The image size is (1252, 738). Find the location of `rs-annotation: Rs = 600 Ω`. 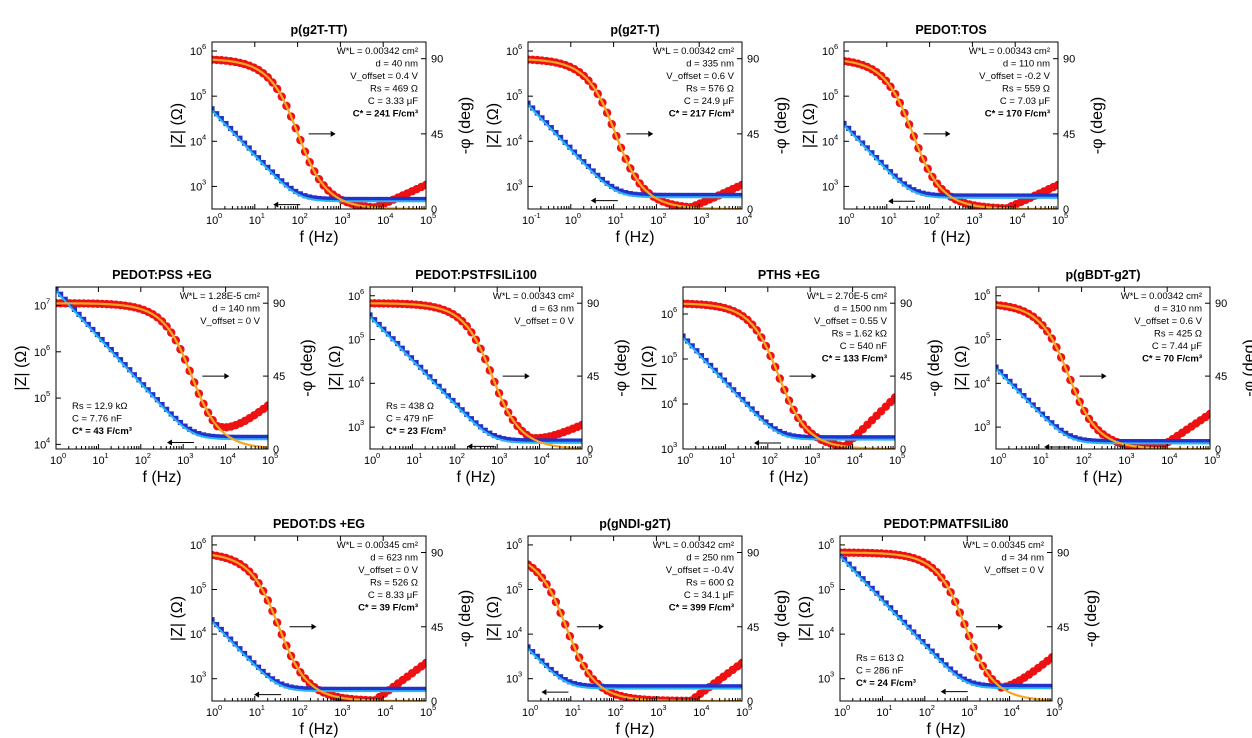

rs-annotation: Rs = 600 Ω is located at coordinates (710, 583).